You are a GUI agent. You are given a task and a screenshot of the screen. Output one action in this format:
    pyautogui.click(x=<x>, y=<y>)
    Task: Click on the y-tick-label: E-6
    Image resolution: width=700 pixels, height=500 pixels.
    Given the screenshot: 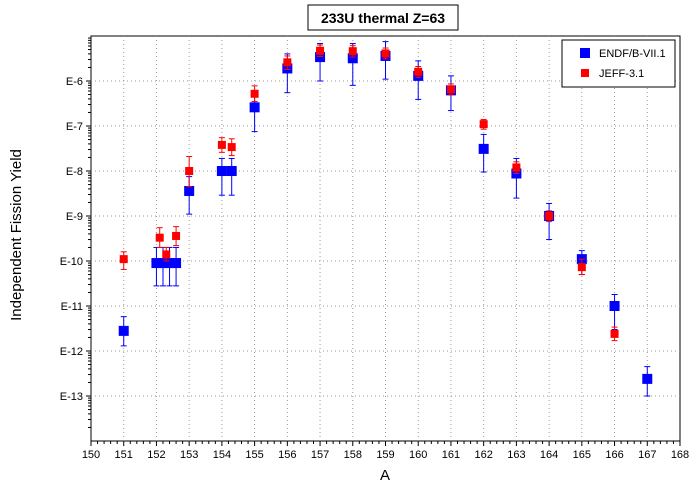 What is the action you would take?
    pyautogui.click(x=74, y=82)
    